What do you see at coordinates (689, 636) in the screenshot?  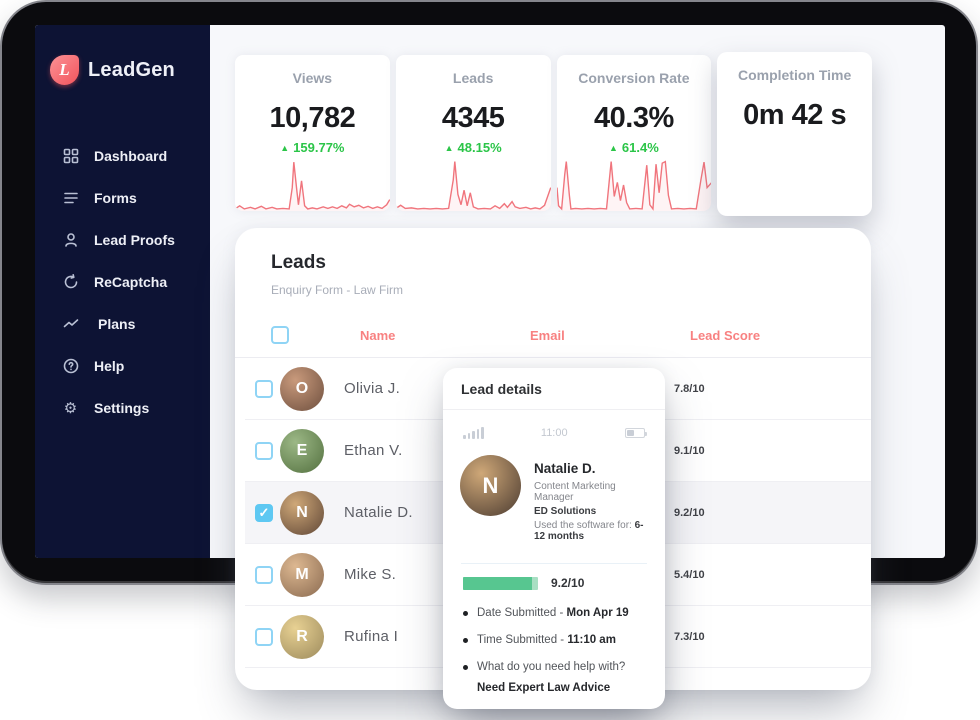 I see `lead-score: 7.3/10` at bounding box center [689, 636].